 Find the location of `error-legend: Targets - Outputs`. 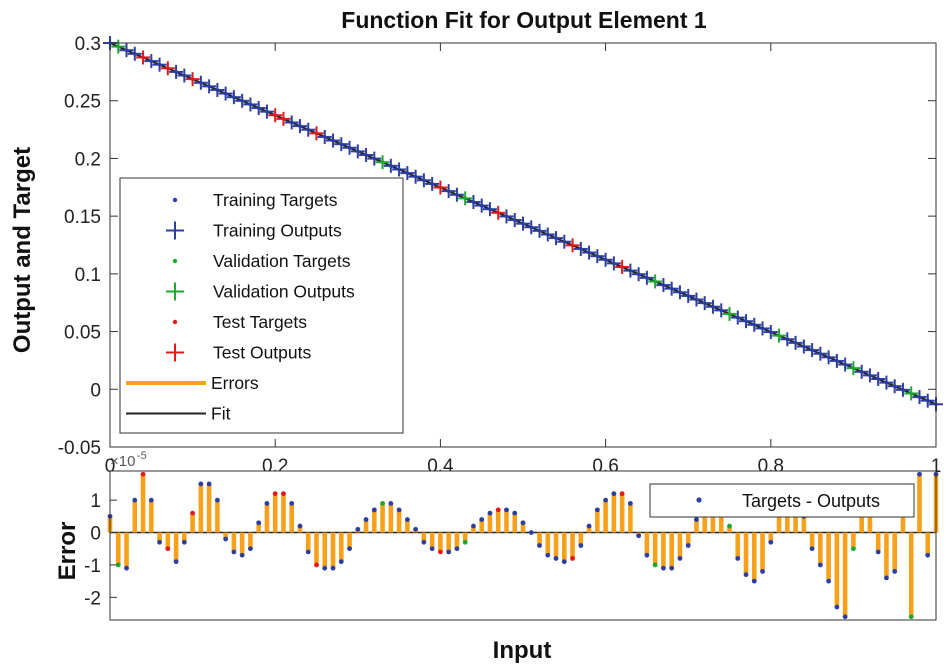

error-legend: Targets - Outputs is located at coordinates (782, 500).